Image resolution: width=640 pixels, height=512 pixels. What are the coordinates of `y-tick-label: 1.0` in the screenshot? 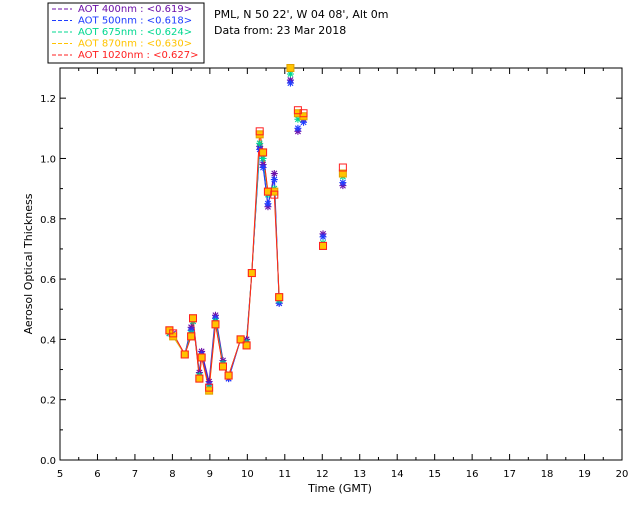 It's located at (48, 159).